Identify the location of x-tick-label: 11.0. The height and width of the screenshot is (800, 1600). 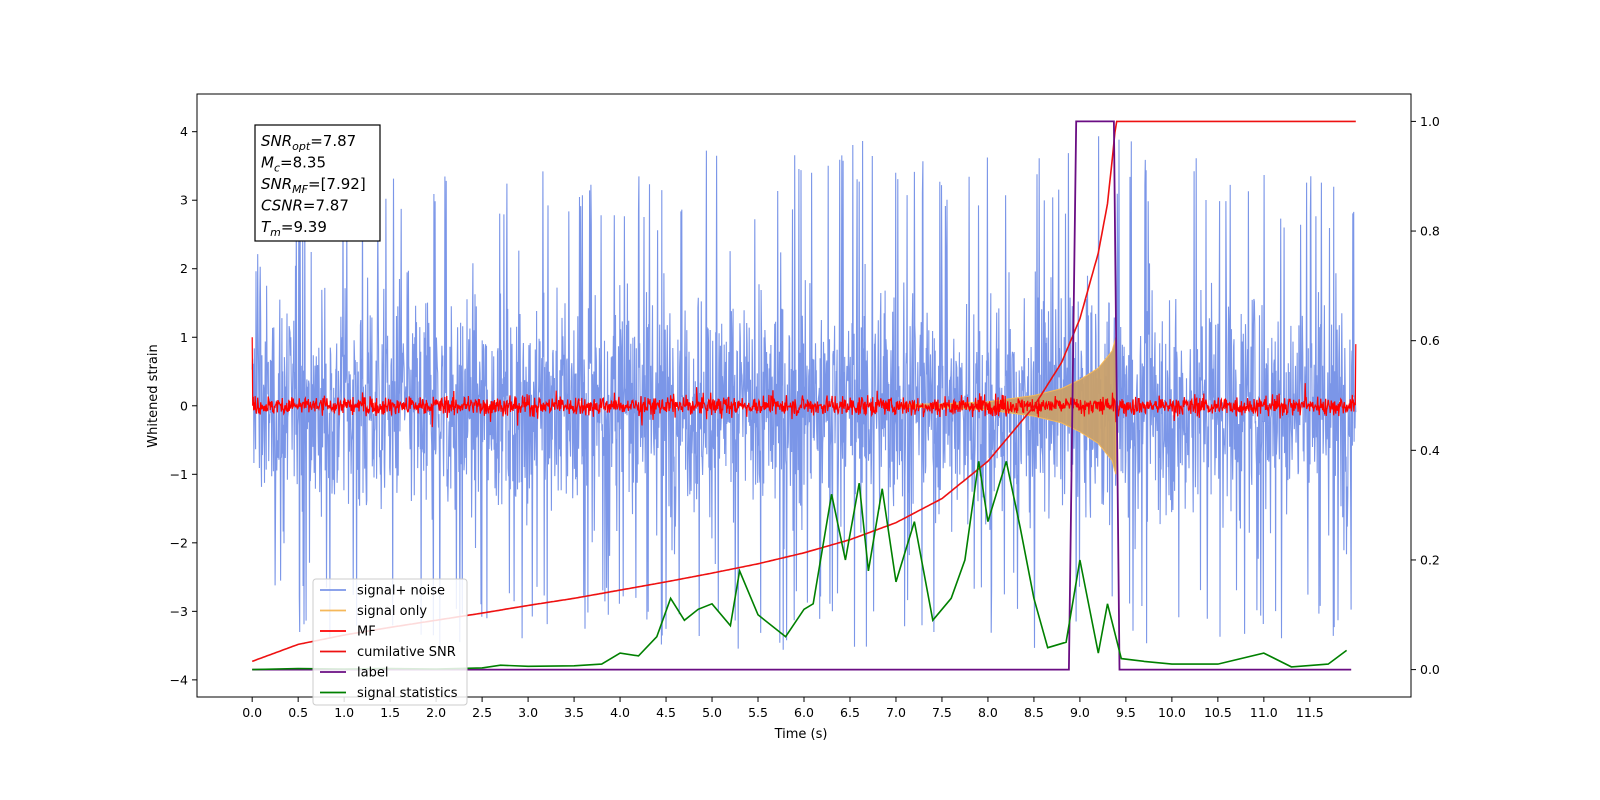
(1264, 712).